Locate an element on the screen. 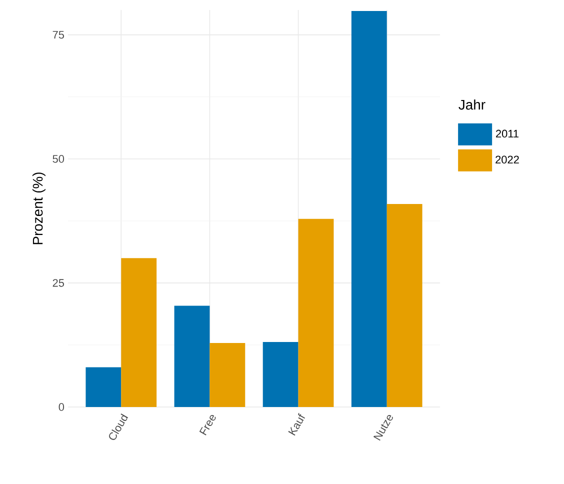 The width and height of the screenshot is (564, 484). y-axis-title: Prozent (%) is located at coordinates (39, 208).